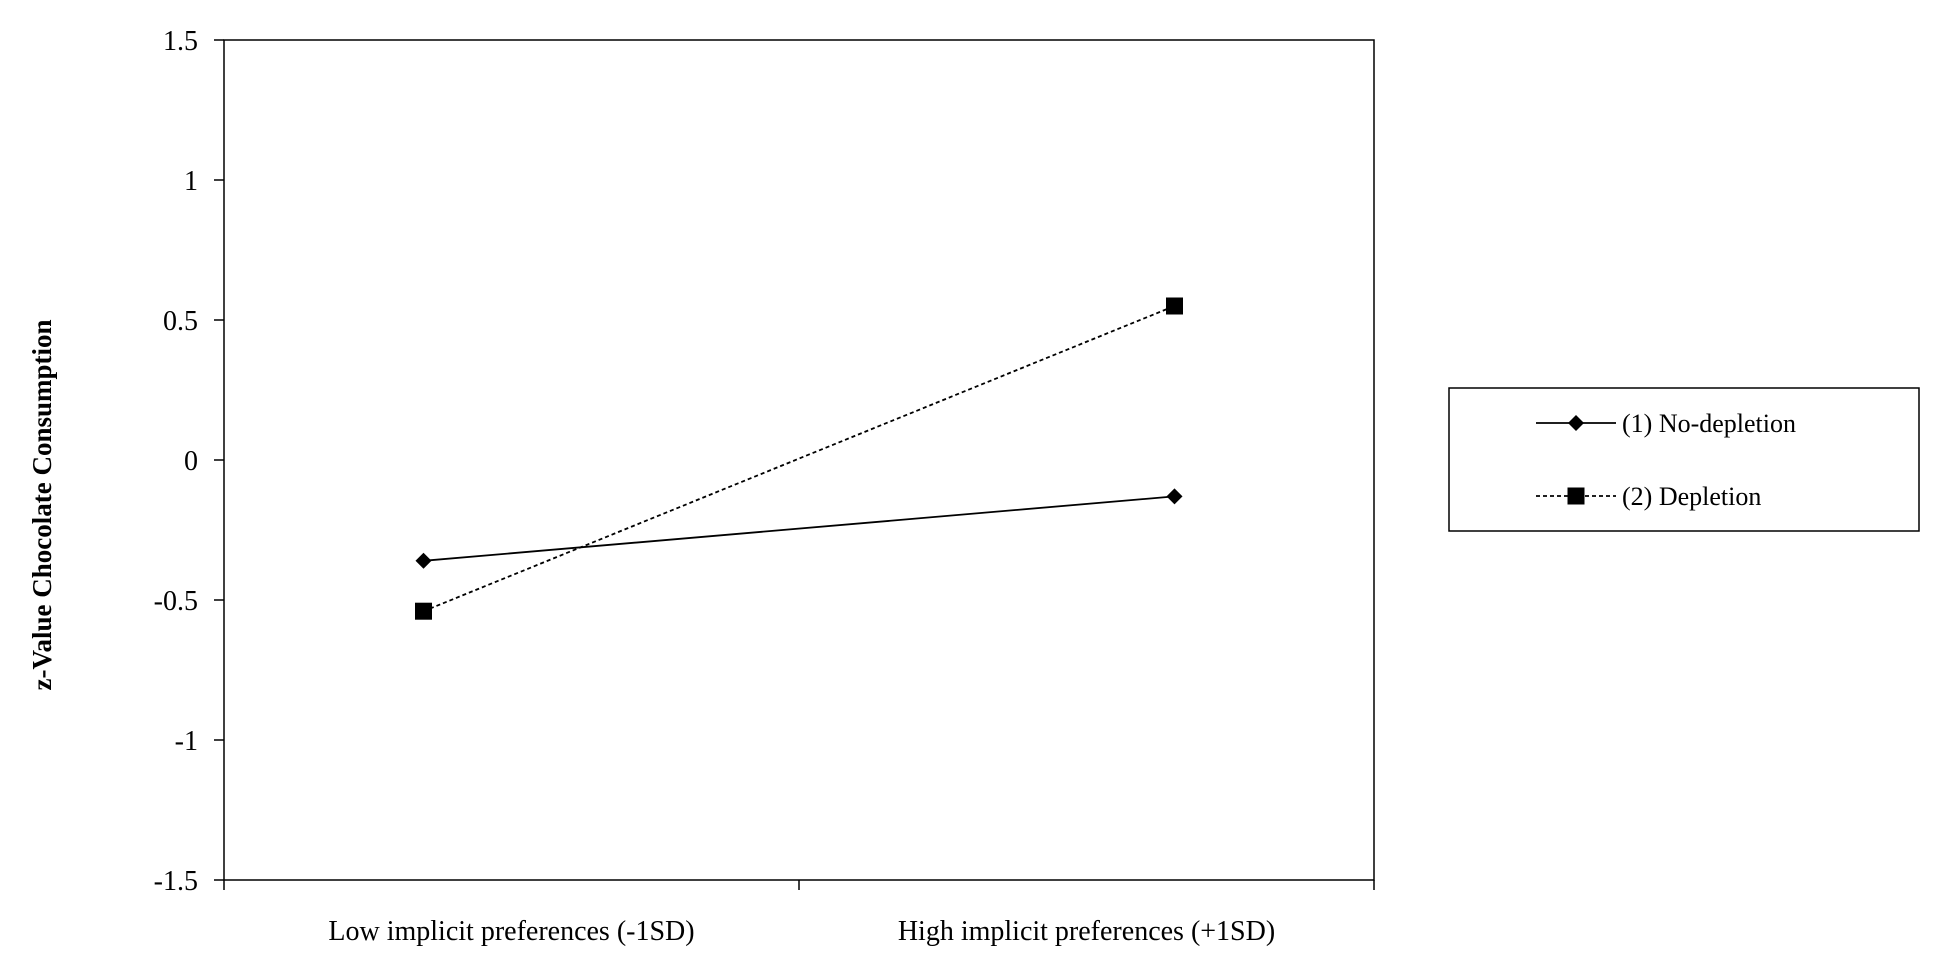  I want to click on y-tick-label: 1.5, so click(180, 41).